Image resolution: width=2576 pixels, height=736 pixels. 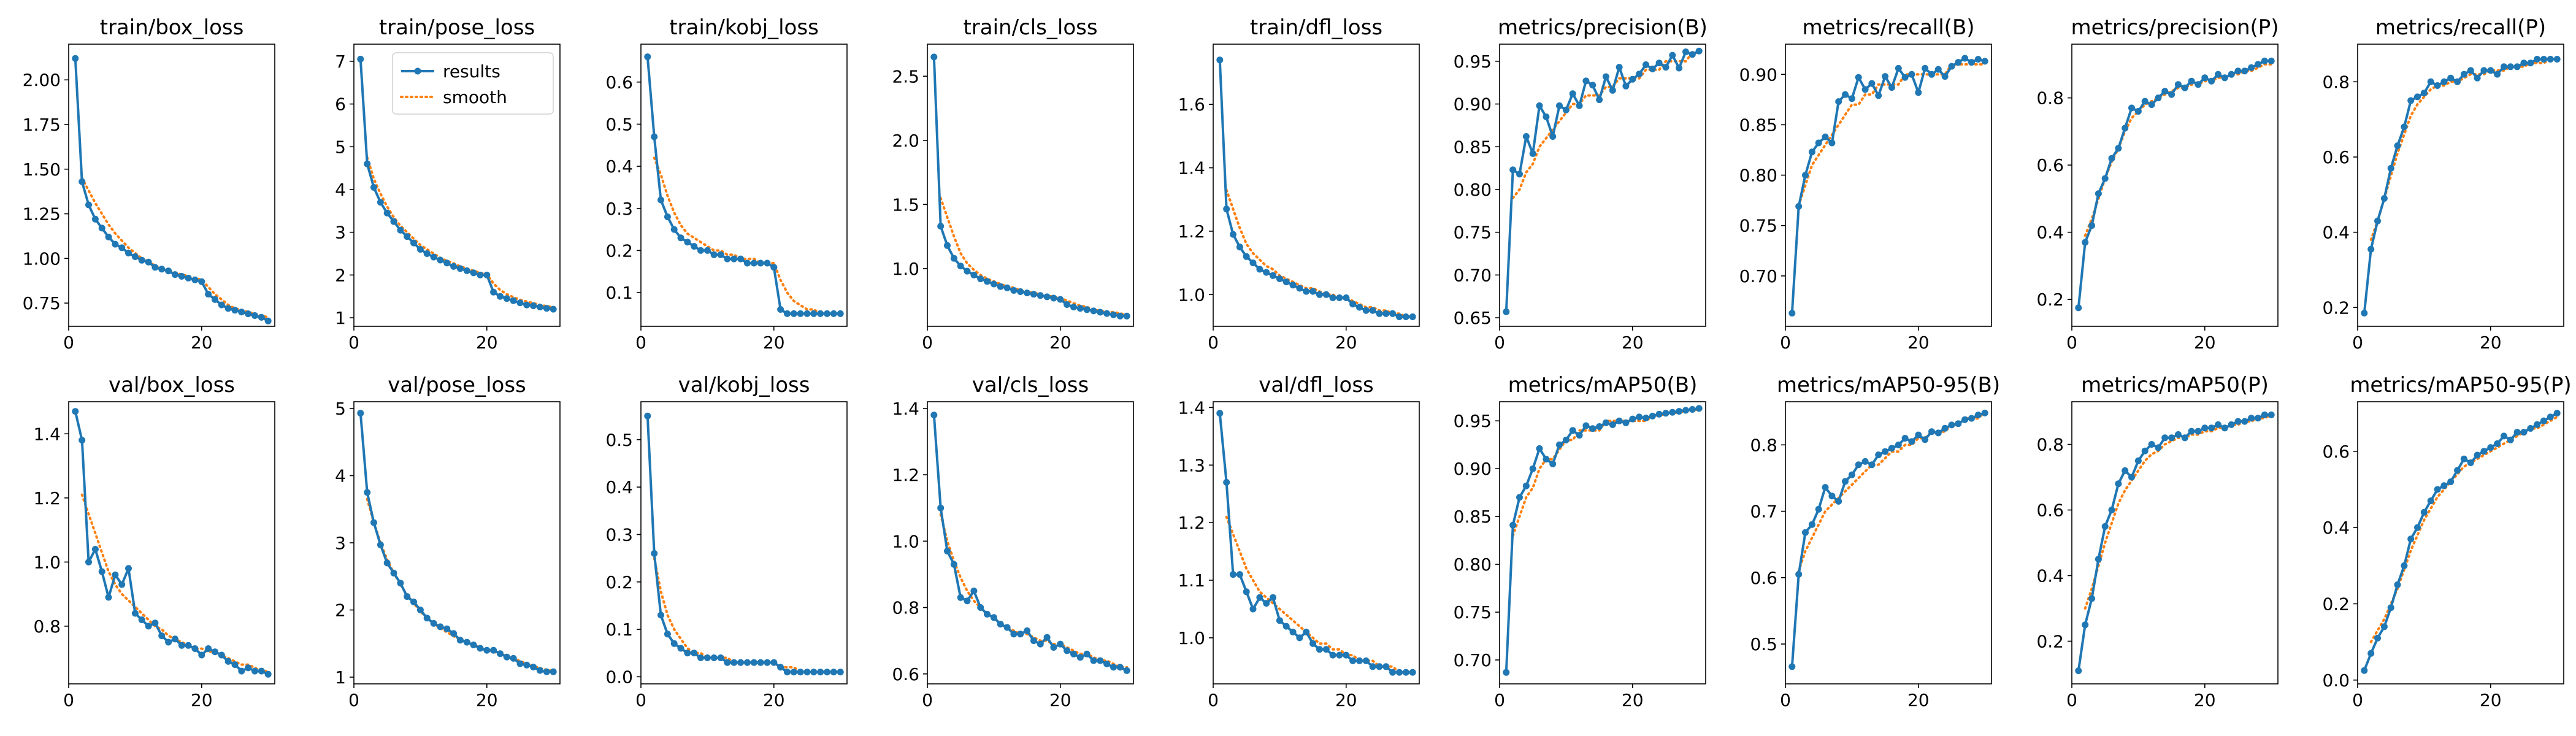 I want to click on subplot-metrics-precision-p: metrics/precision(P) 0 20 0.2 0.4 0.6 0.8, so click(x=2157, y=184).